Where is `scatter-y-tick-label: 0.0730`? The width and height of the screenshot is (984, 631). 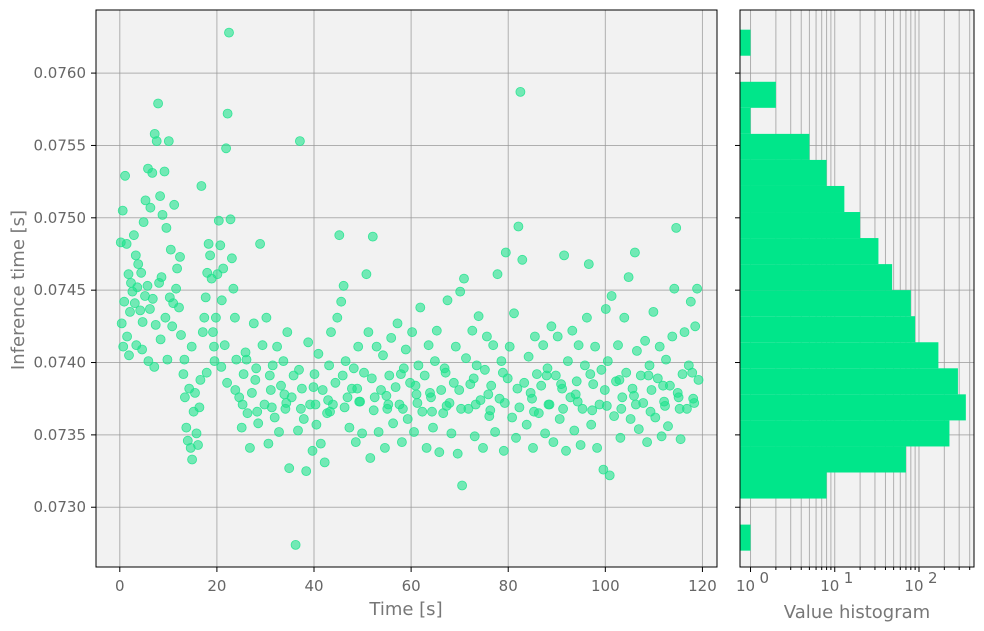
scatter-y-tick-label: 0.0730 is located at coordinates (60, 507).